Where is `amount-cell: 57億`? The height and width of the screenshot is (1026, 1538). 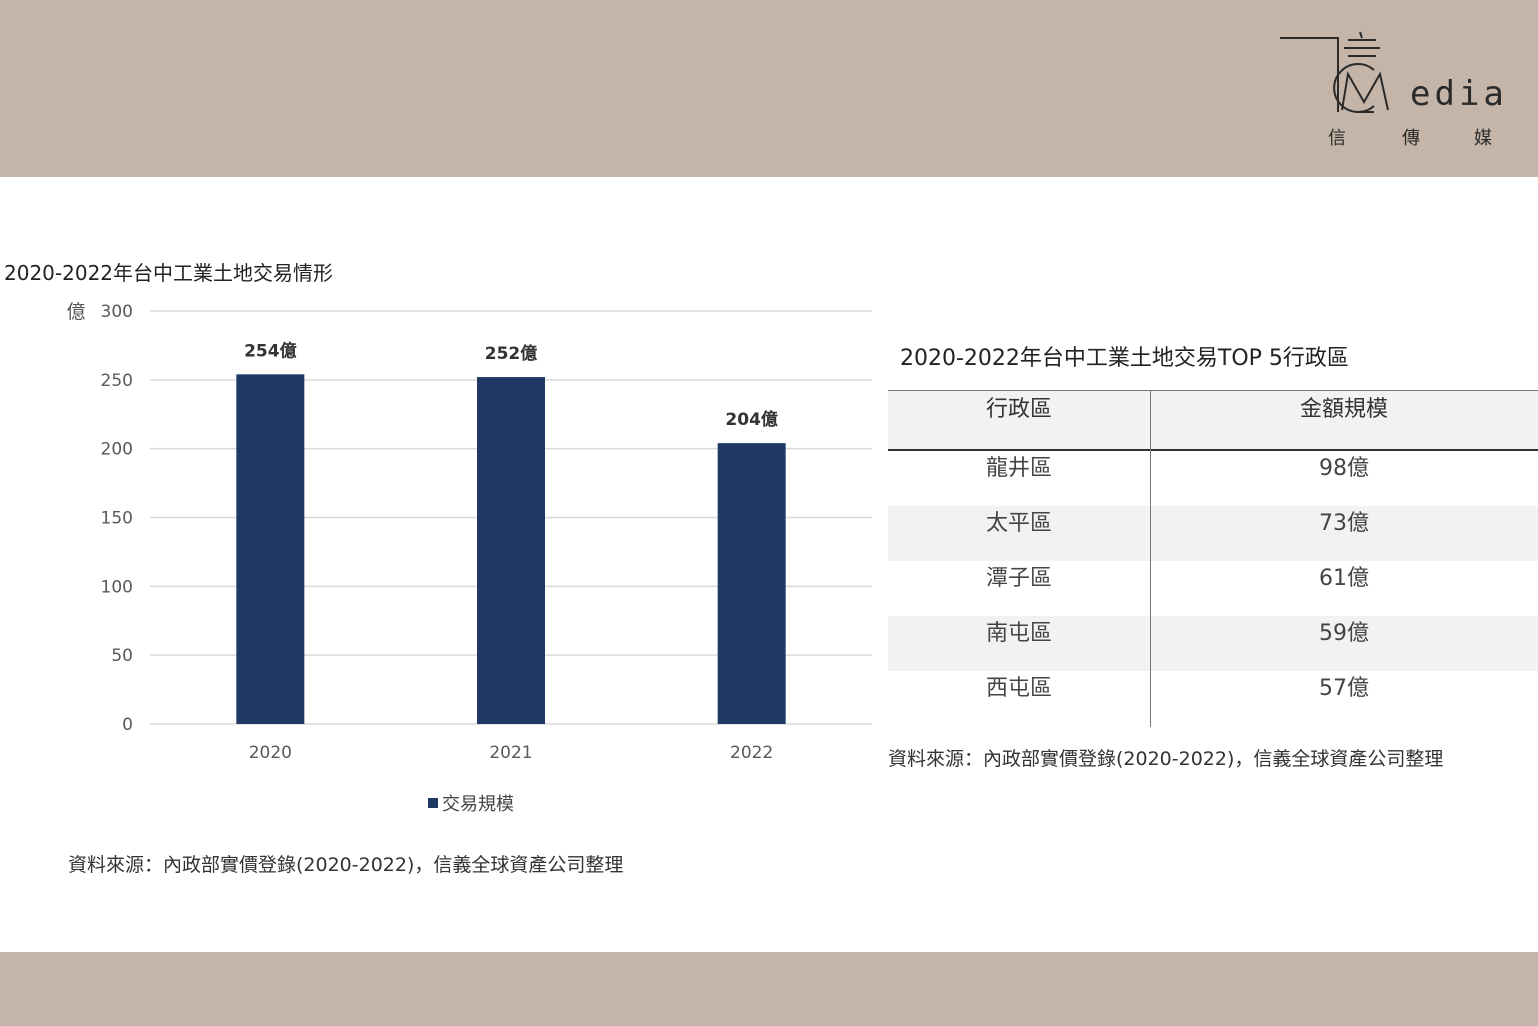
amount-cell: 57億 is located at coordinates (1344, 688).